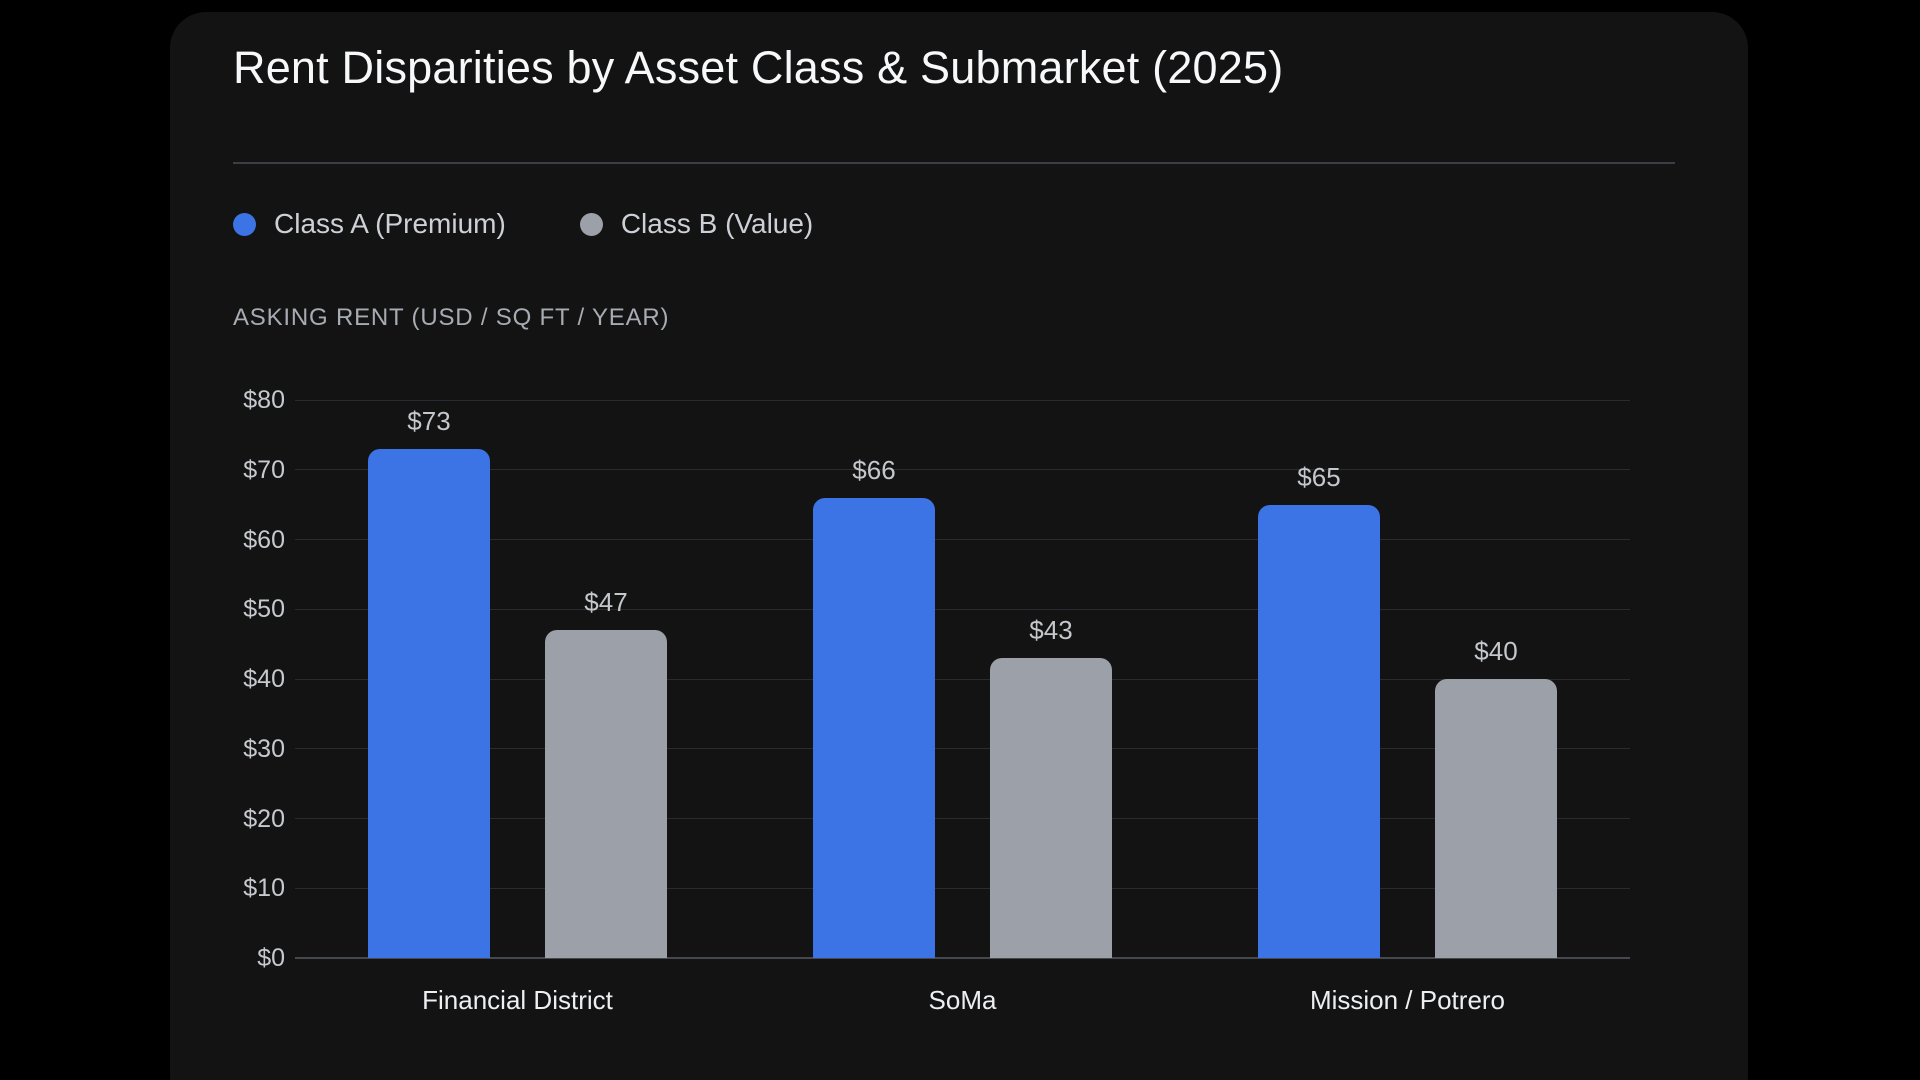 This screenshot has height=1080, width=1920. I want to click on y-tick-label: $30, so click(264, 748).